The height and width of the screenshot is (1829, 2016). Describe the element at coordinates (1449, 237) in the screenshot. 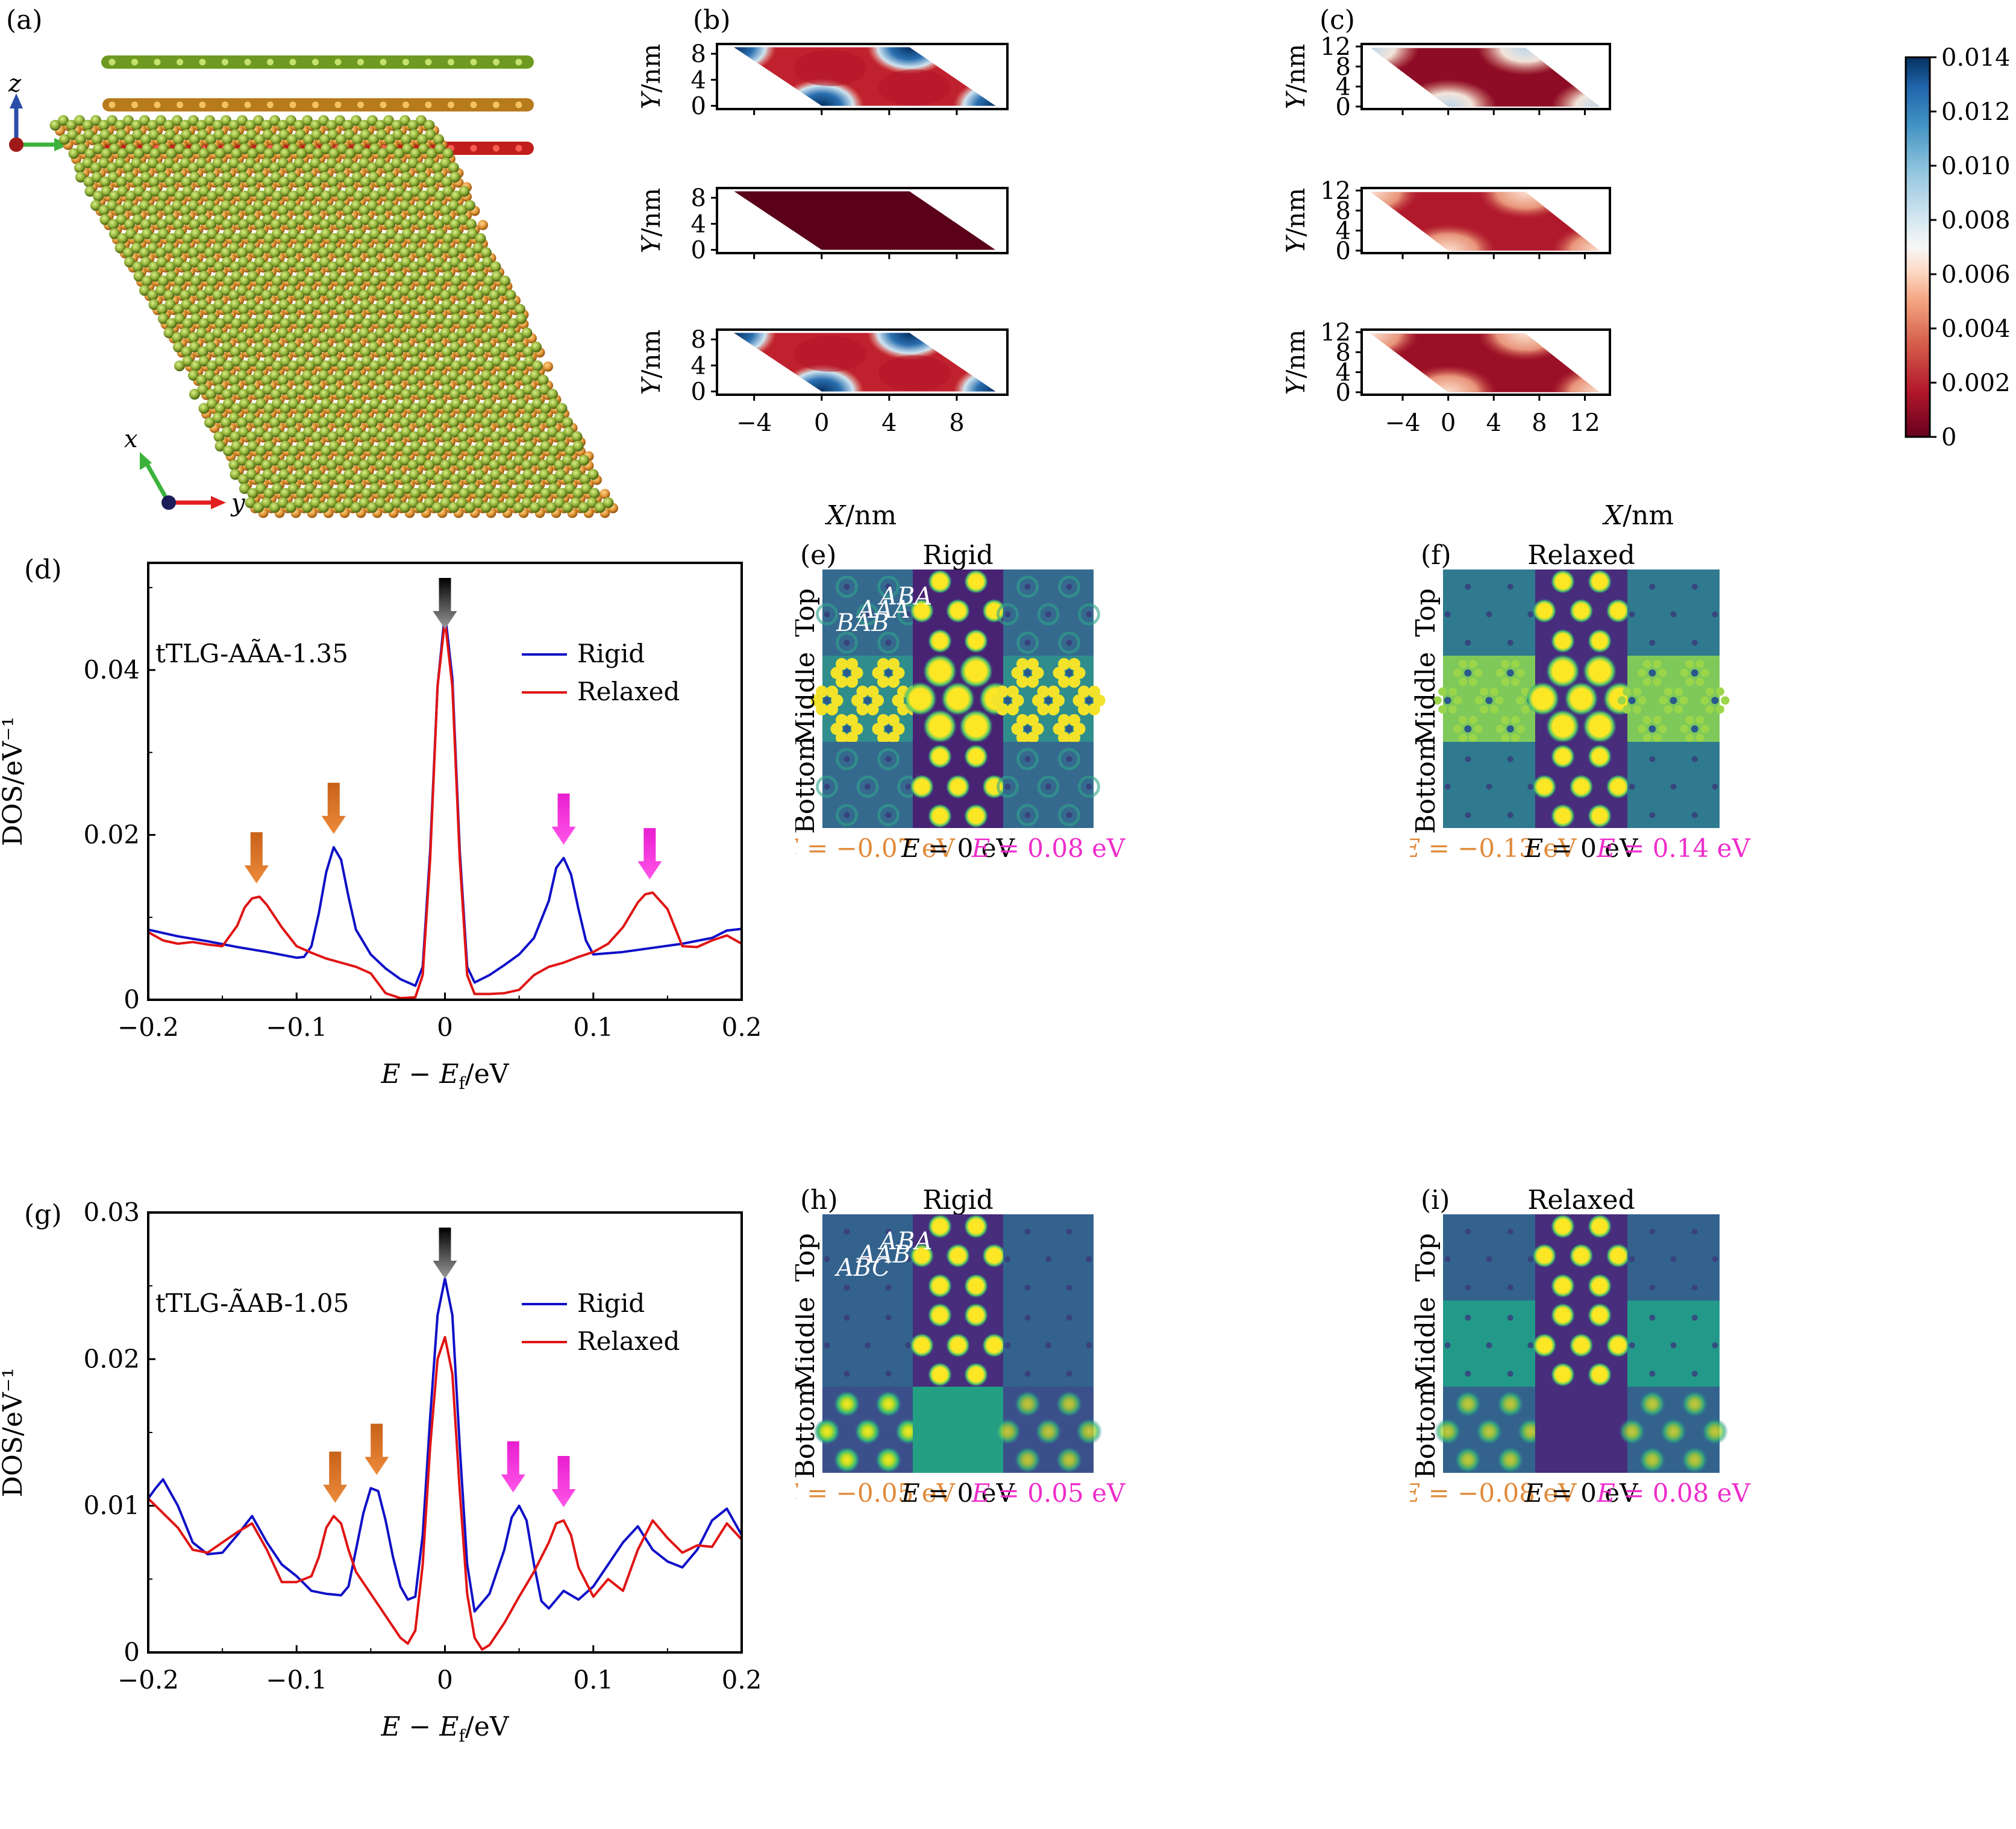

I see `aa-region-spot` at that location.